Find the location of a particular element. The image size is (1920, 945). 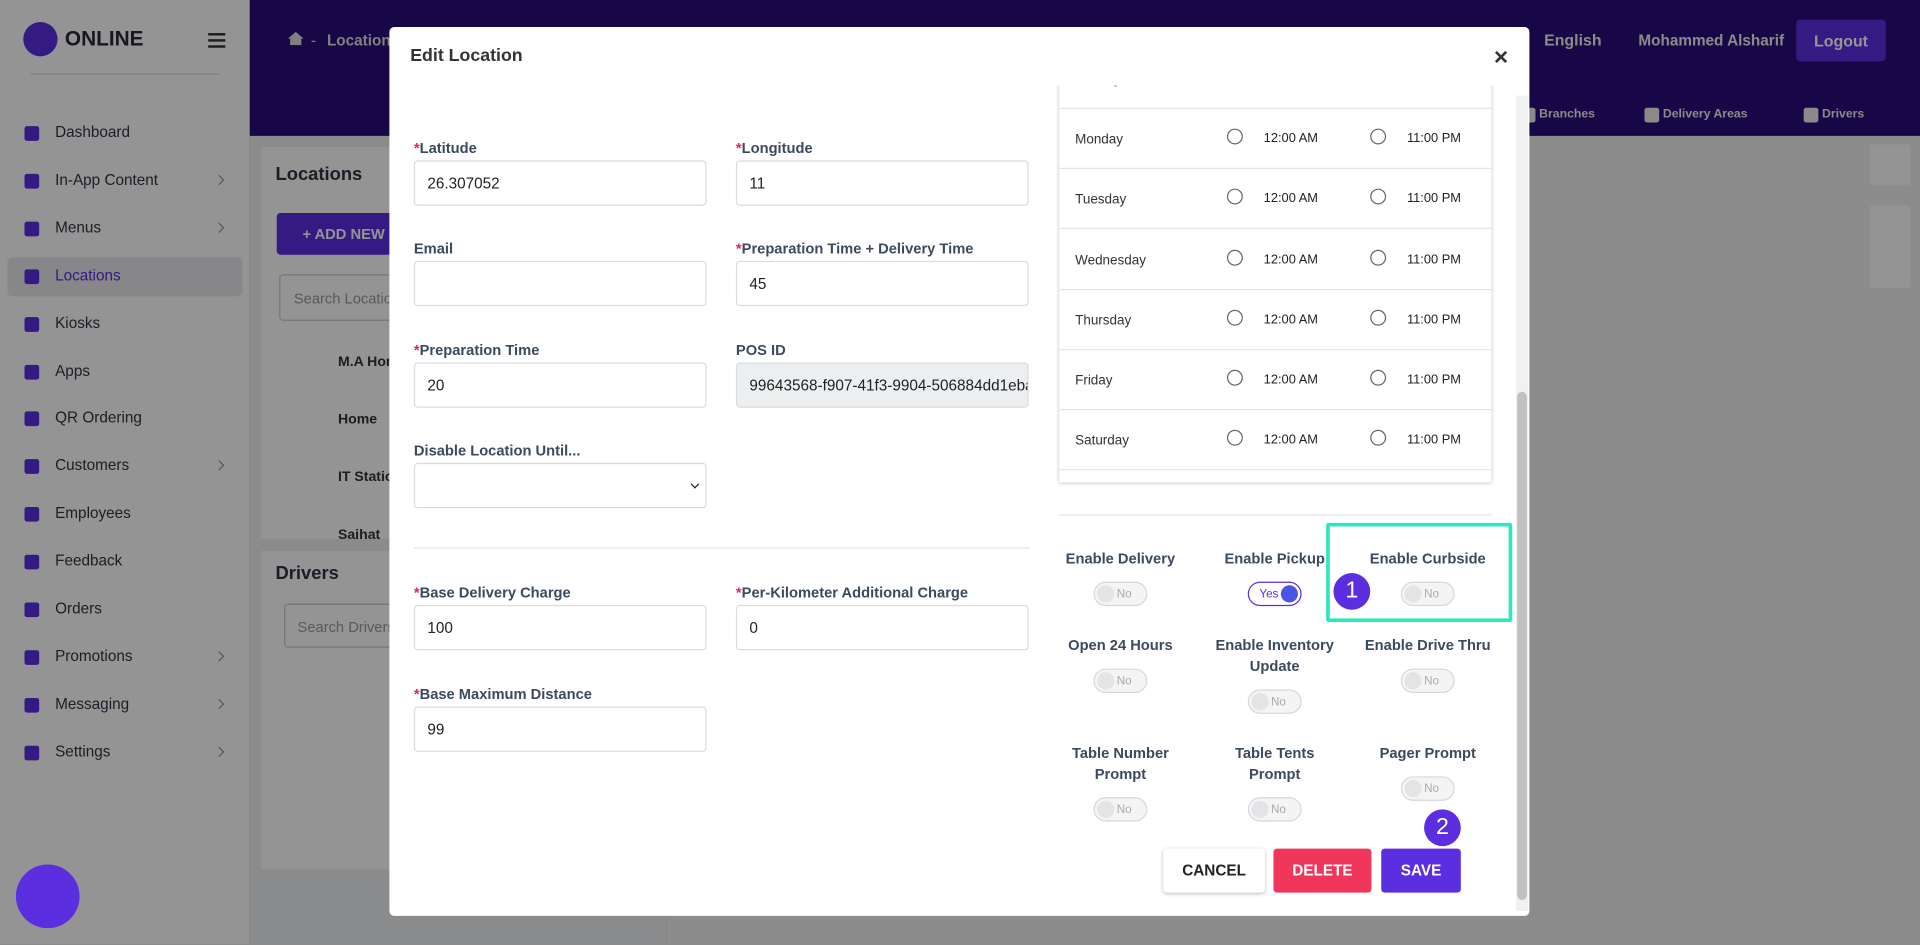

hours-row: Friday 12:00 AM 11:00 PM is located at coordinates (1275, 380).